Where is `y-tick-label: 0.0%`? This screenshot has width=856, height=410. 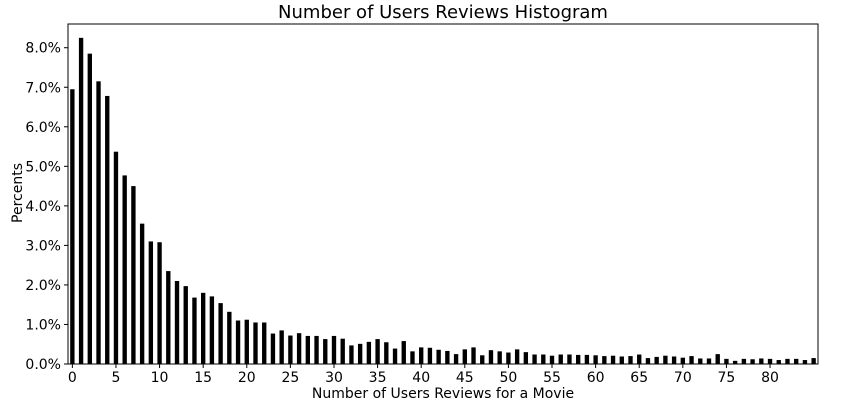 y-tick-label: 0.0% is located at coordinates (43, 365).